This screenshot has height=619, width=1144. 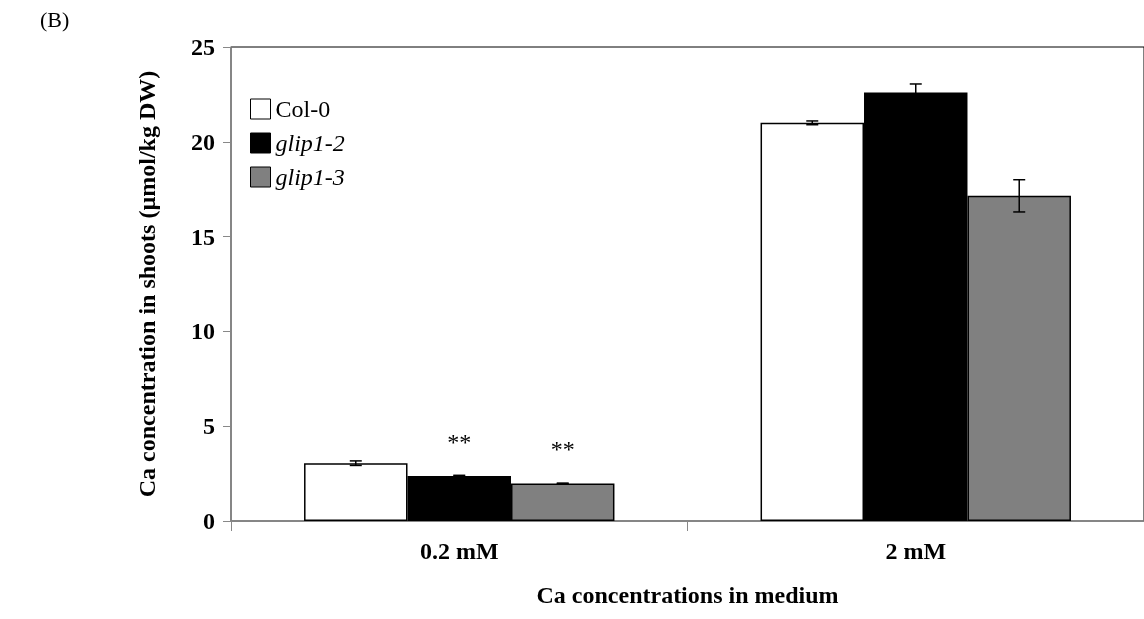 I want to click on x-tick-label: 2 mM, so click(x=916, y=551).